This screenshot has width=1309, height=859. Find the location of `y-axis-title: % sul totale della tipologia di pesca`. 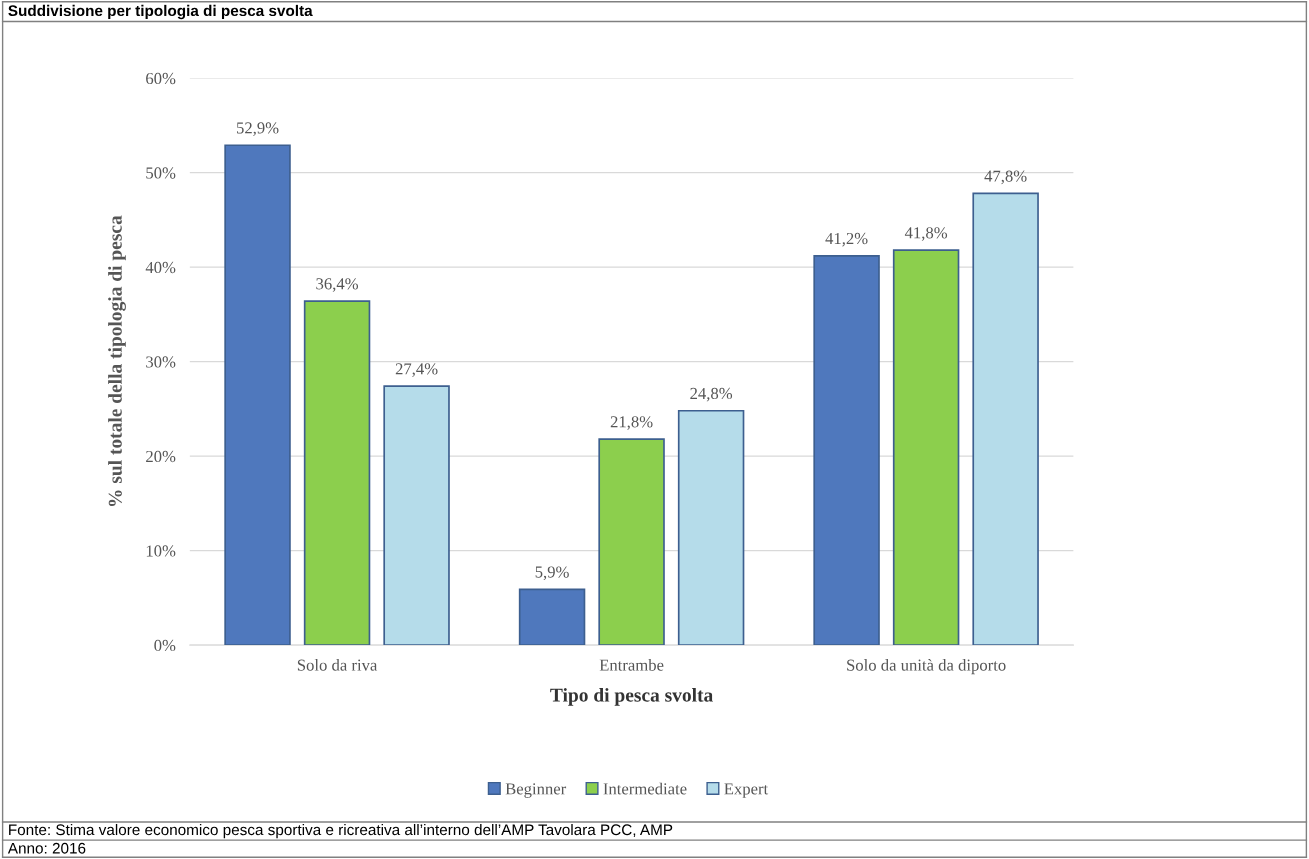

y-axis-title: % sul totale della tipologia di pesca is located at coordinates (117, 361).